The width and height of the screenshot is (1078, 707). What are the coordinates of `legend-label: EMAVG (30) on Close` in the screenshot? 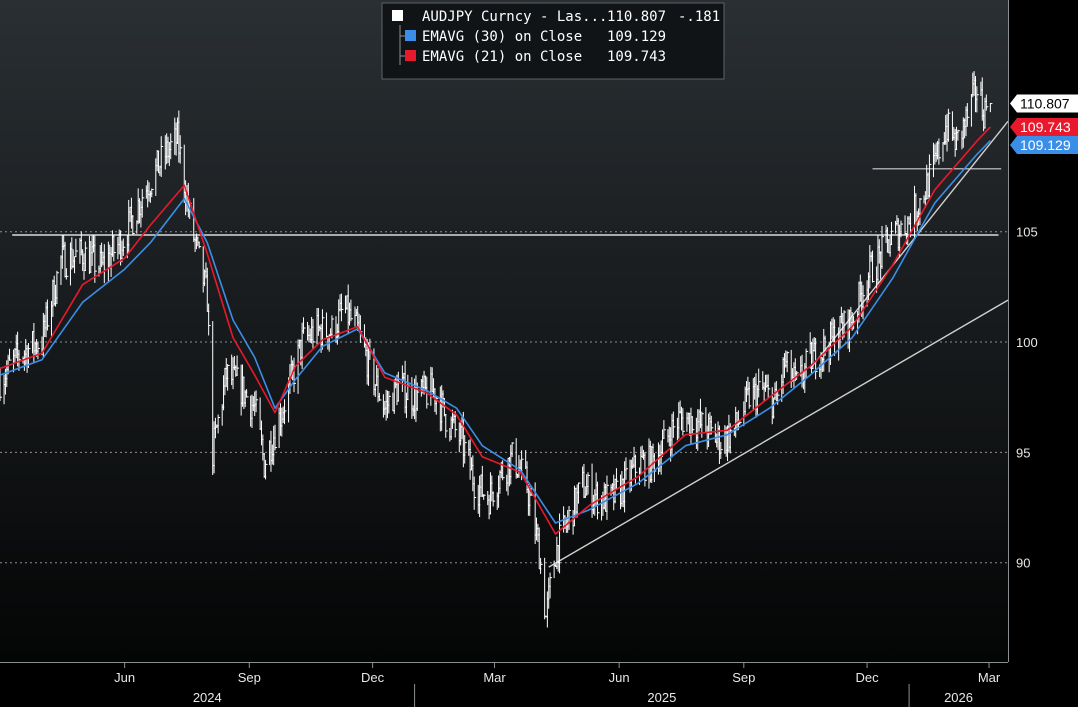 It's located at (502, 37).